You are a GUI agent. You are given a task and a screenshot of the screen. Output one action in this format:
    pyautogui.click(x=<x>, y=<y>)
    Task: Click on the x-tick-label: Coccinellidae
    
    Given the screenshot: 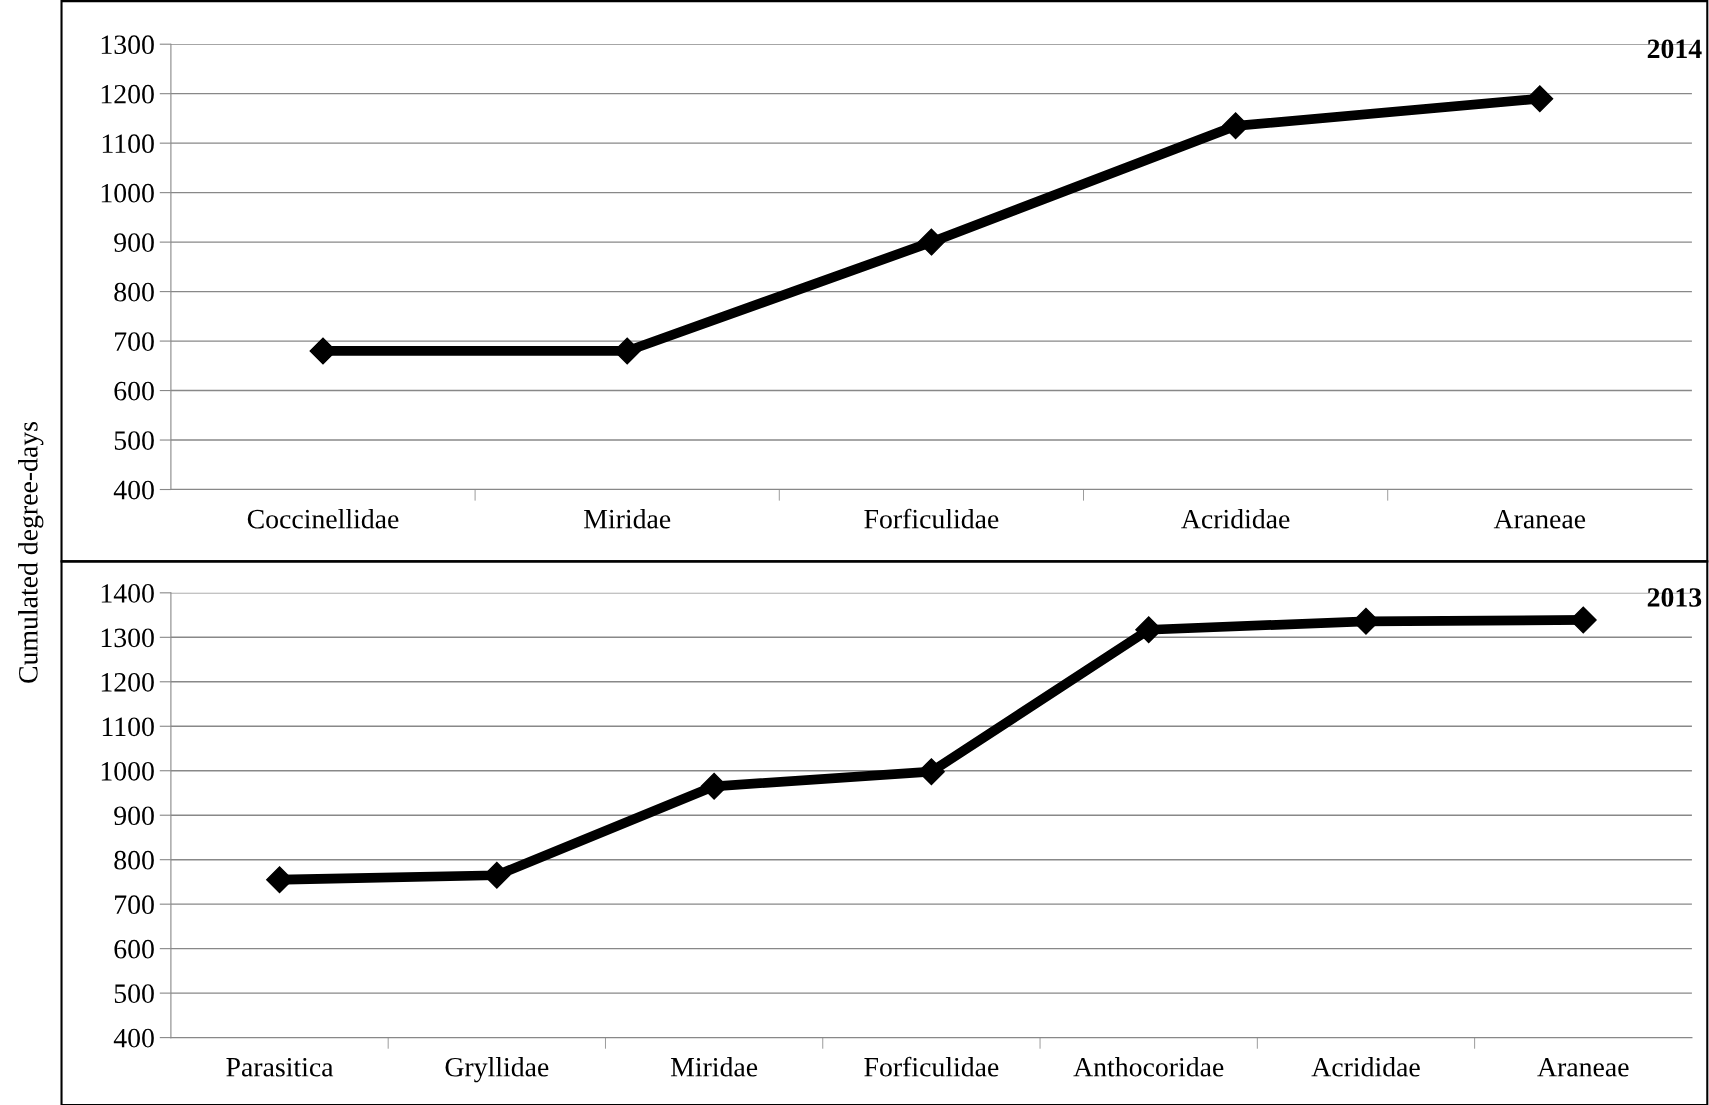 What is the action you would take?
    pyautogui.click(x=323, y=518)
    